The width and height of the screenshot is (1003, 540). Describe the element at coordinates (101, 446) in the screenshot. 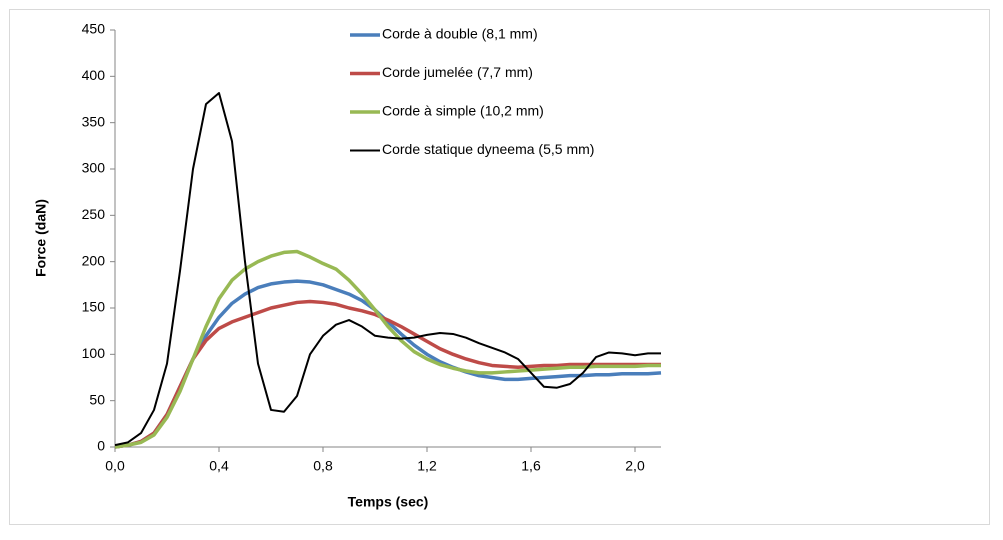

I see `y-tick-label: 0` at that location.